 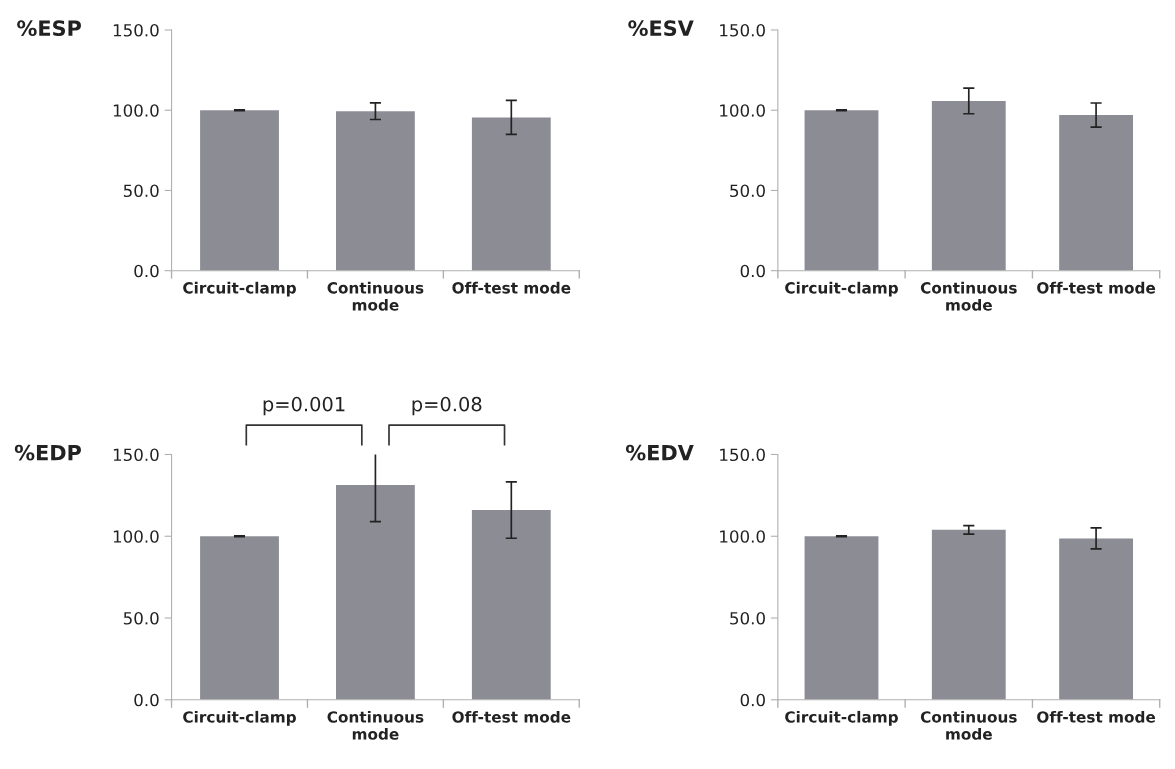 What do you see at coordinates (304, 406) in the screenshot?
I see `text: p=0.001` at bounding box center [304, 406].